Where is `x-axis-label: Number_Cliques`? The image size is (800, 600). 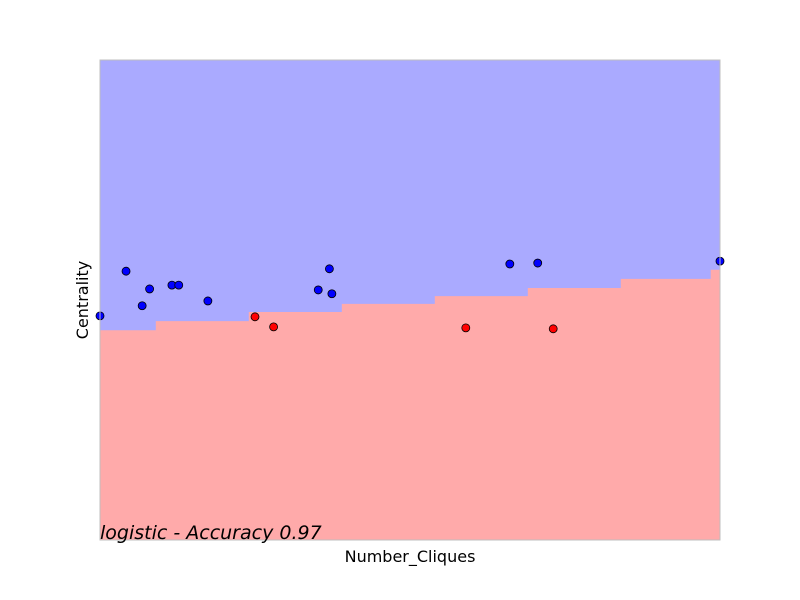 x-axis-label: Number_Cliques is located at coordinates (410, 557).